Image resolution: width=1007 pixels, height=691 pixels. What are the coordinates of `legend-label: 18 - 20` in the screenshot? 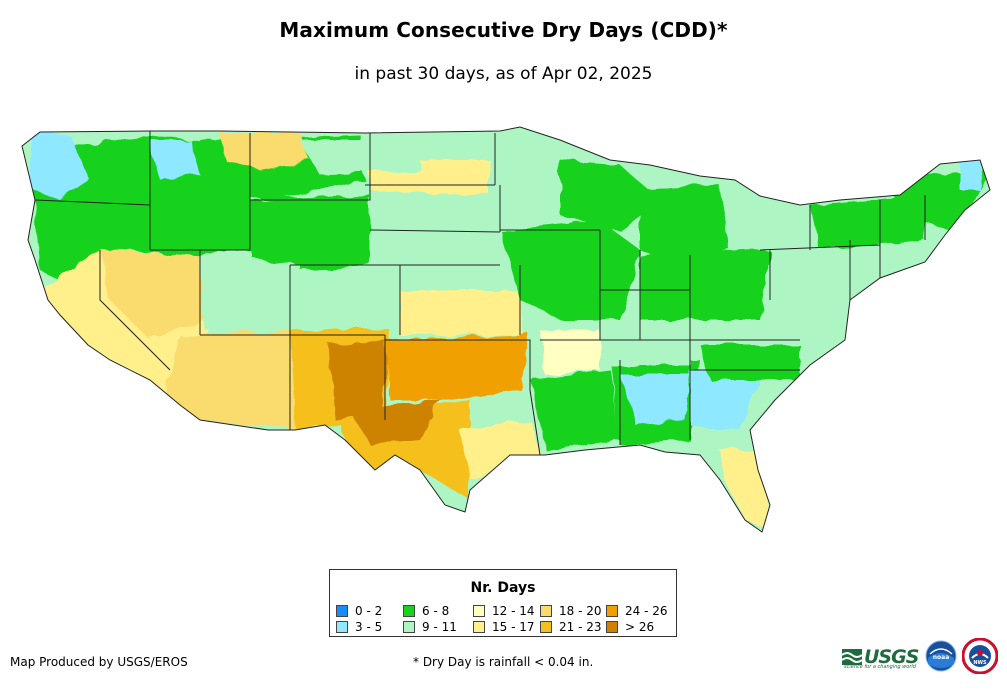 It's located at (580, 611).